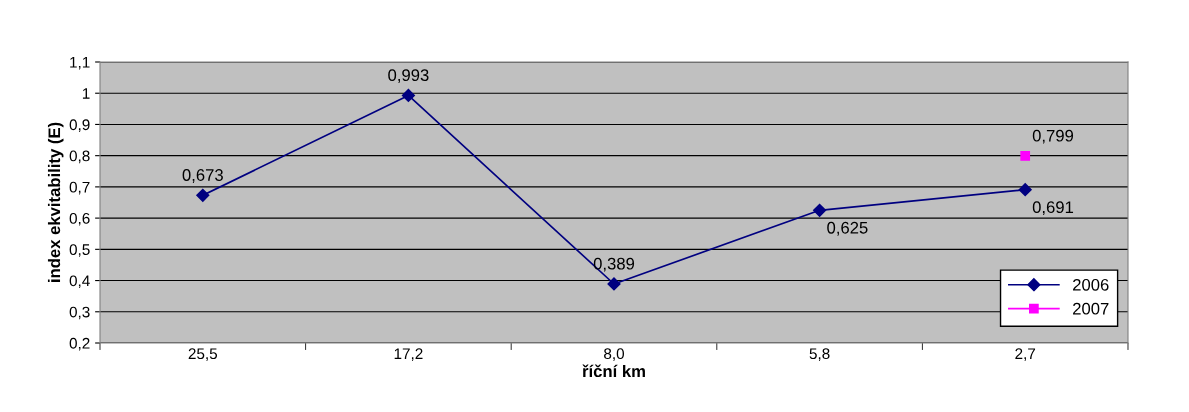 This screenshot has height=412, width=1189. I want to click on y-tick-label: 1,1, so click(80, 63).